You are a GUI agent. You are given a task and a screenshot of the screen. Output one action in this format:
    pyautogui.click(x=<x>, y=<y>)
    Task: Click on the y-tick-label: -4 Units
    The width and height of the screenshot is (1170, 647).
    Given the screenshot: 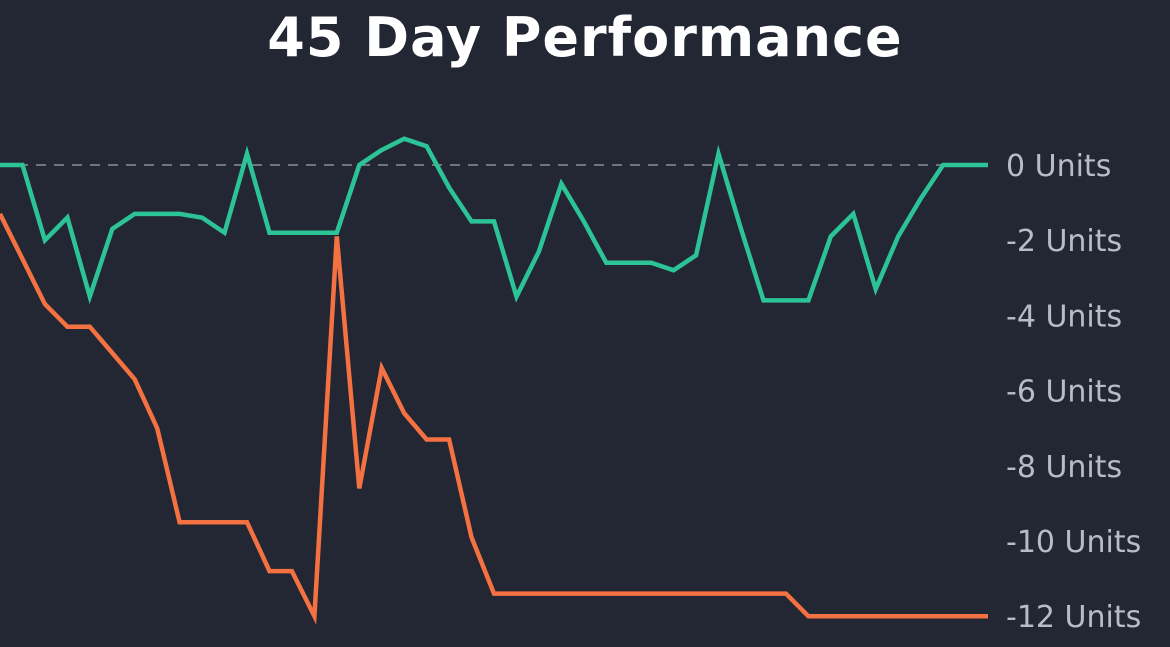 What is the action you would take?
    pyautogui.click(x=1064, y=316)
    